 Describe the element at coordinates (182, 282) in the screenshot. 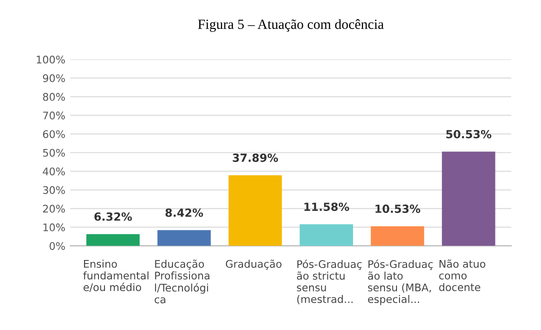

I see `x-tick-label: Educação Profissiona l/Tecnológi ca` at that location.